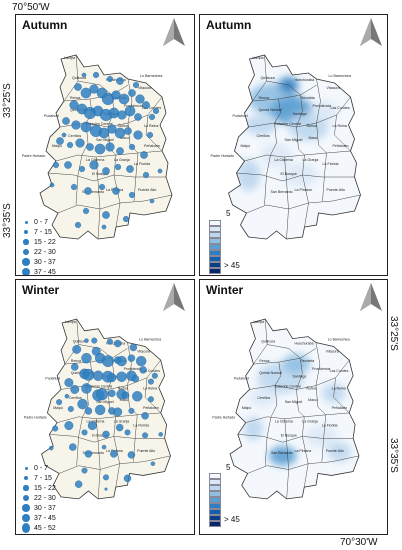 The image size is (402, 550). Describe the element at coordinates (289, 174) in the screenshot. I see `commune-label: El Bosque` at that location.